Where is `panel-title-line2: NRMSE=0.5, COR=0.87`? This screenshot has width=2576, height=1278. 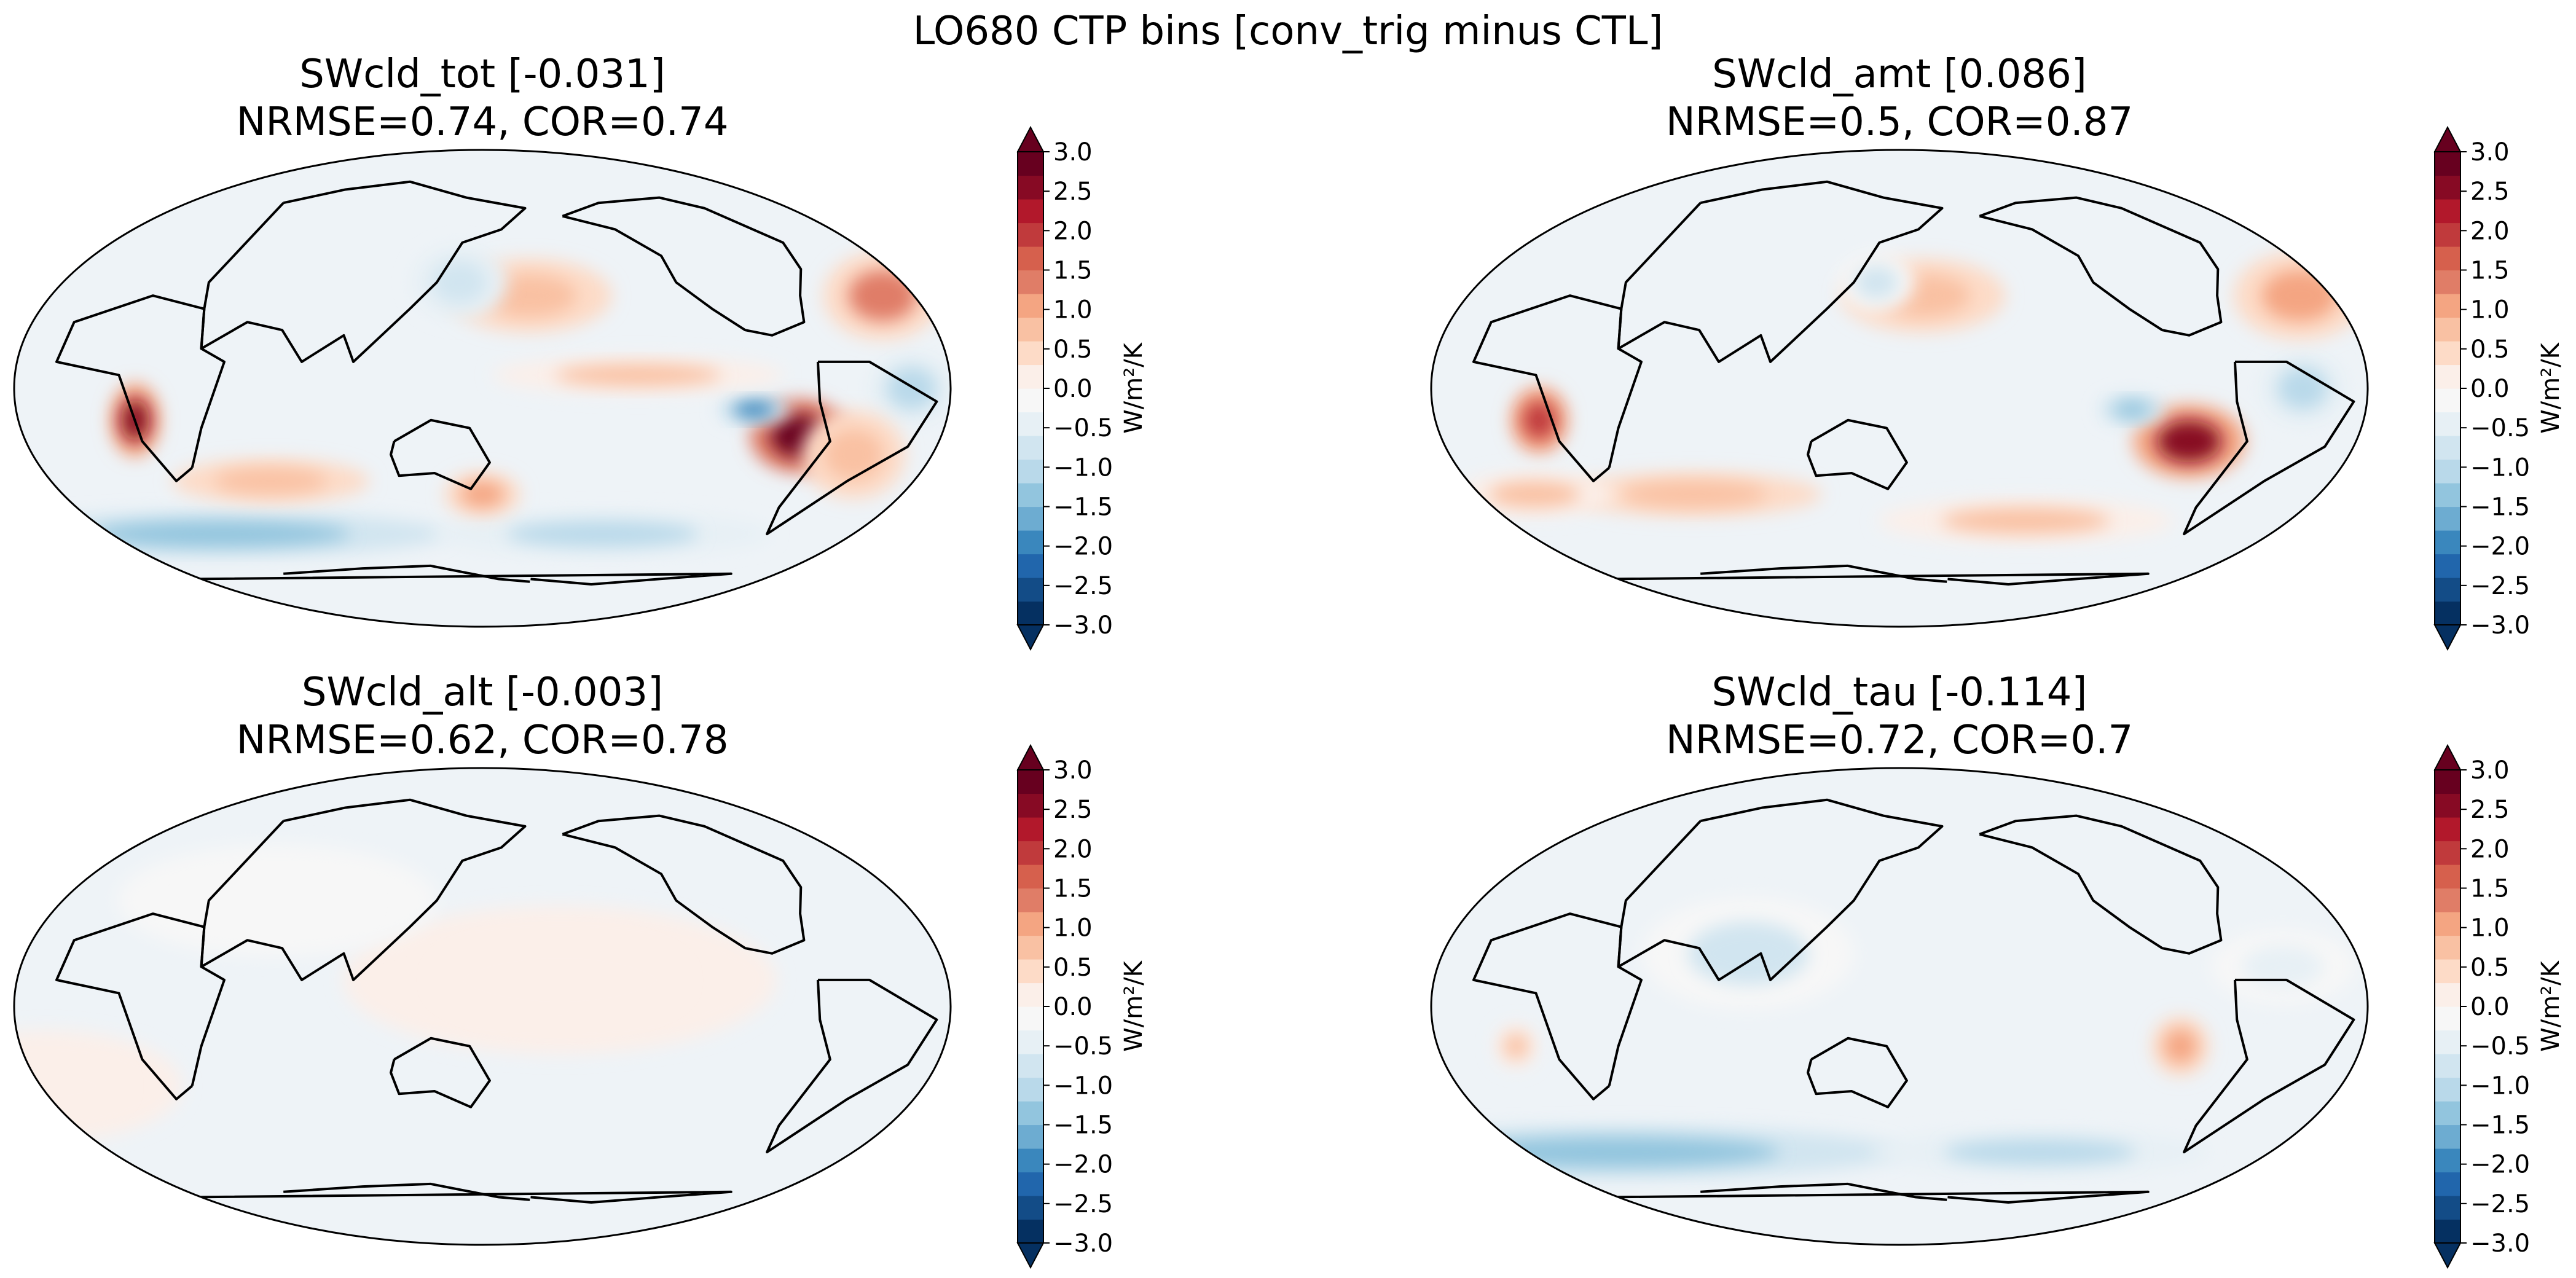 panel-title-line2: NRMSE=0.5, COR=0.87 is located at coordinates (1899, 122).